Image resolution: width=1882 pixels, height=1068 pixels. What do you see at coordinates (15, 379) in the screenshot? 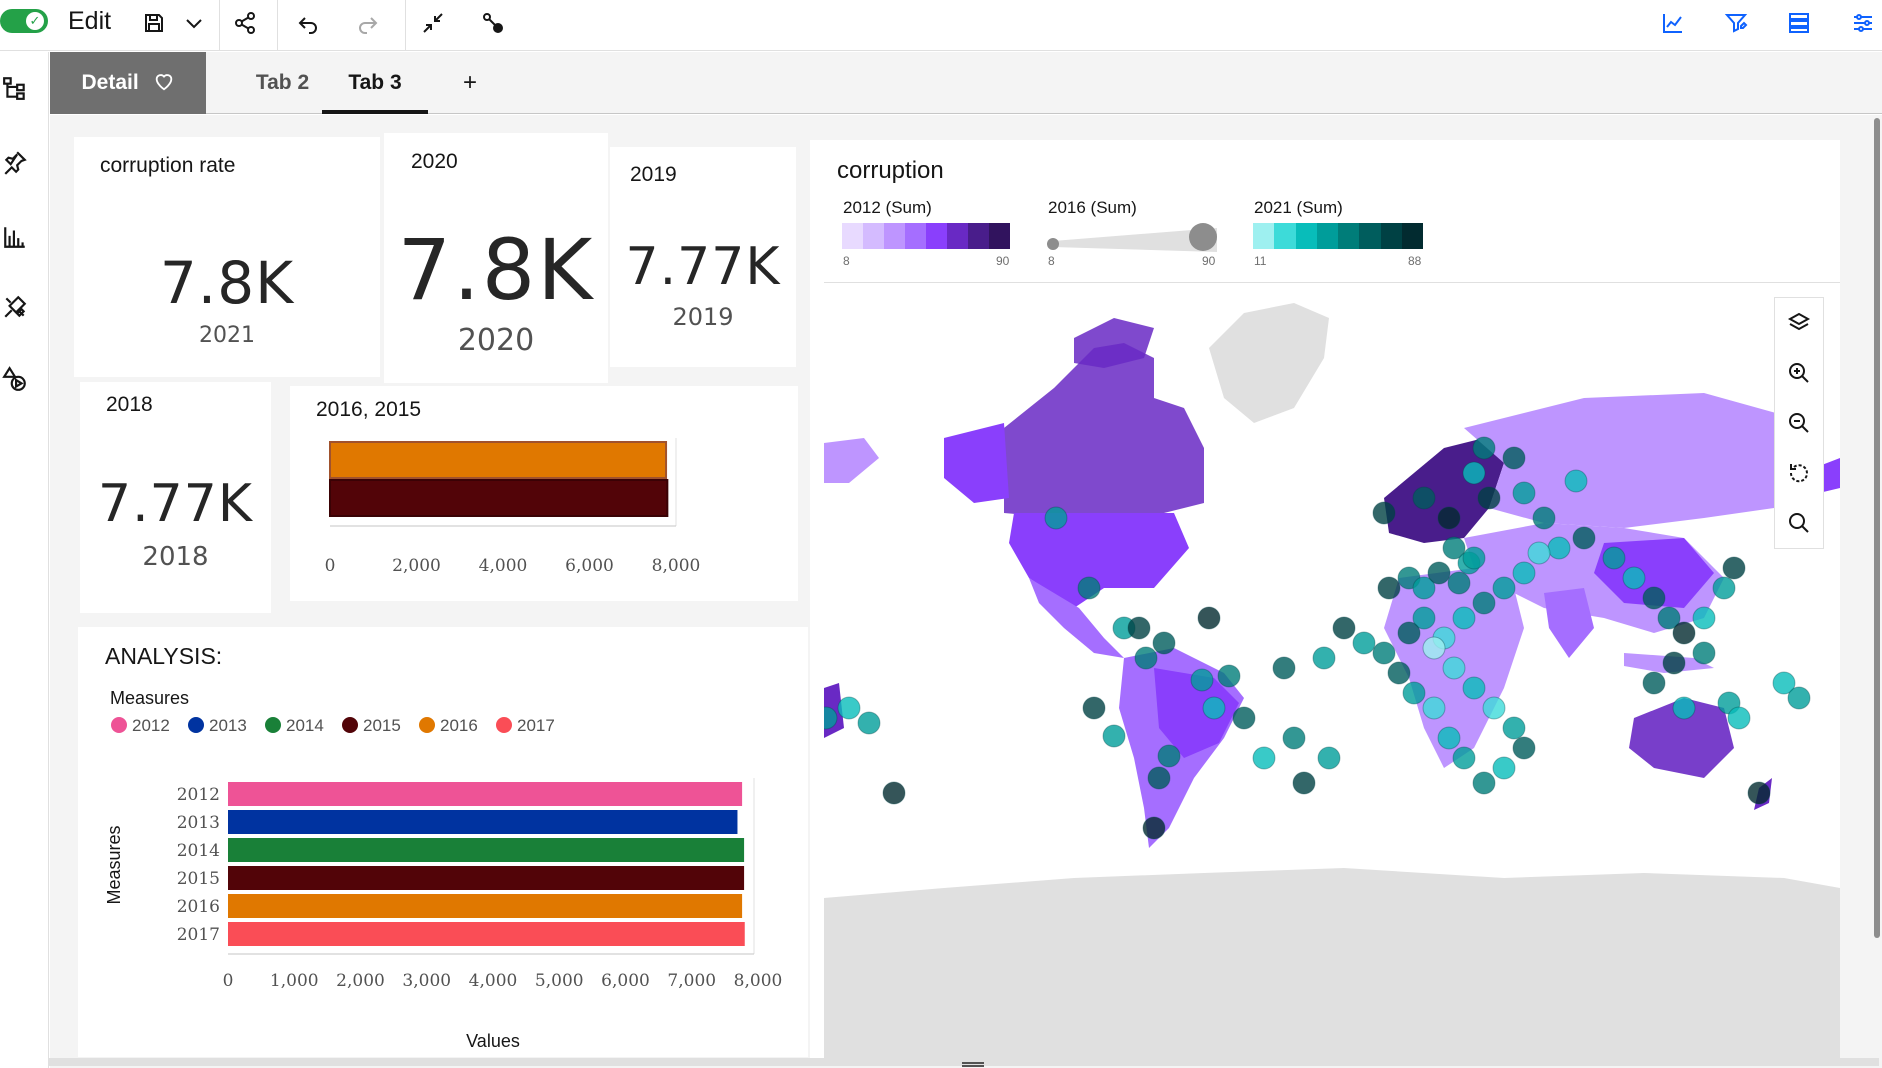
I see `shapes-button` at bounding box center [15, 379].